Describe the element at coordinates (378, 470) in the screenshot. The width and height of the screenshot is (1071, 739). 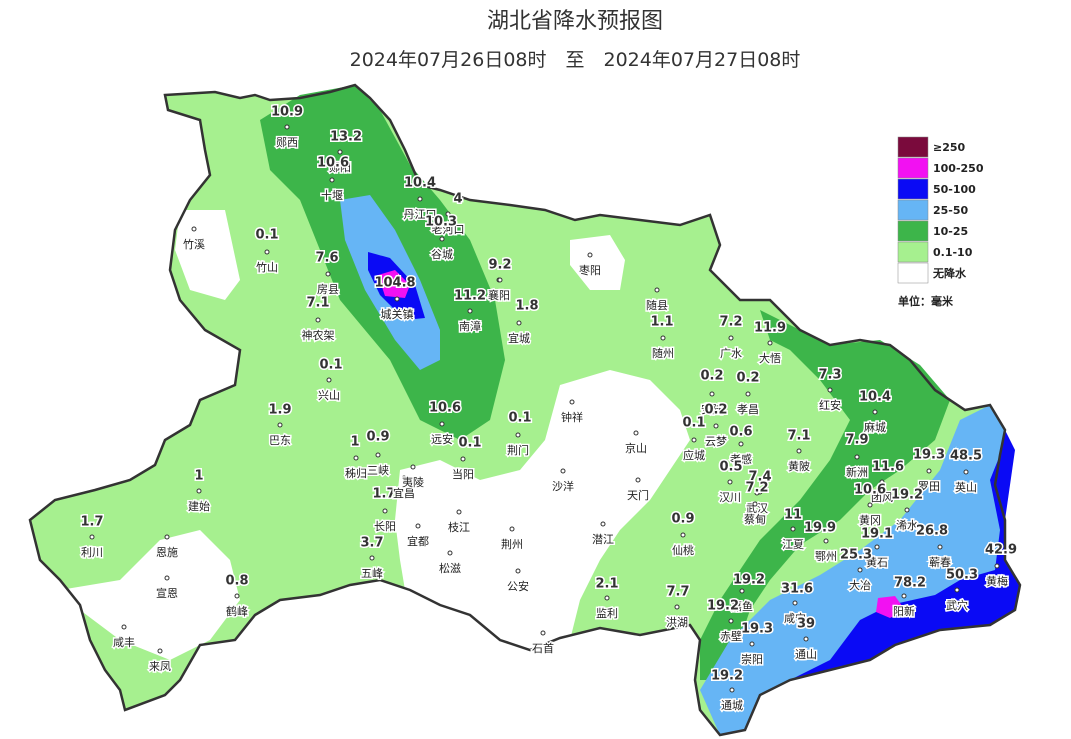
I see `station-name: 三峡` at that location.